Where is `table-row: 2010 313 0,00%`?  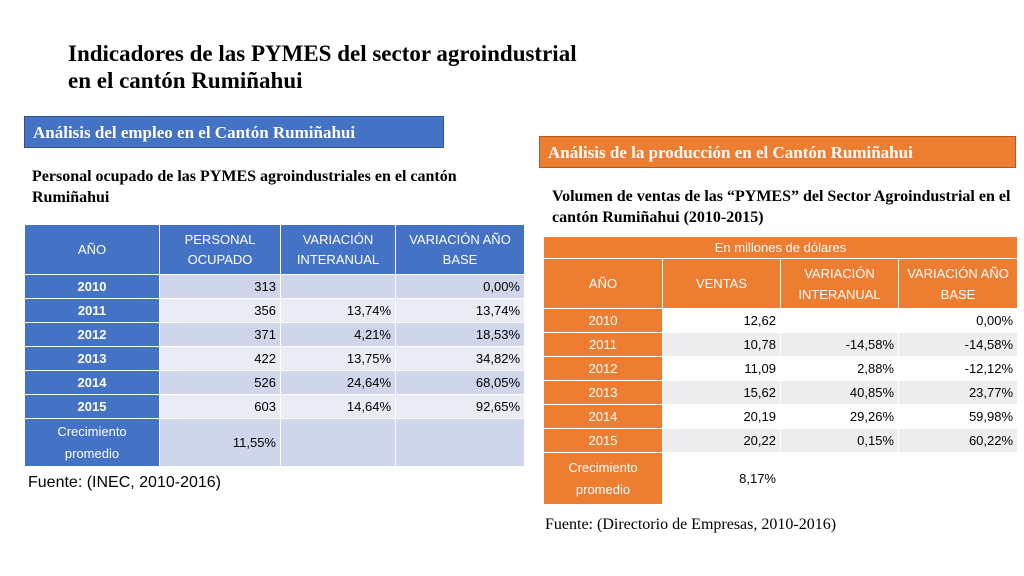
table-row: 2010 313 0,00% is located at coordinates (274, 286).